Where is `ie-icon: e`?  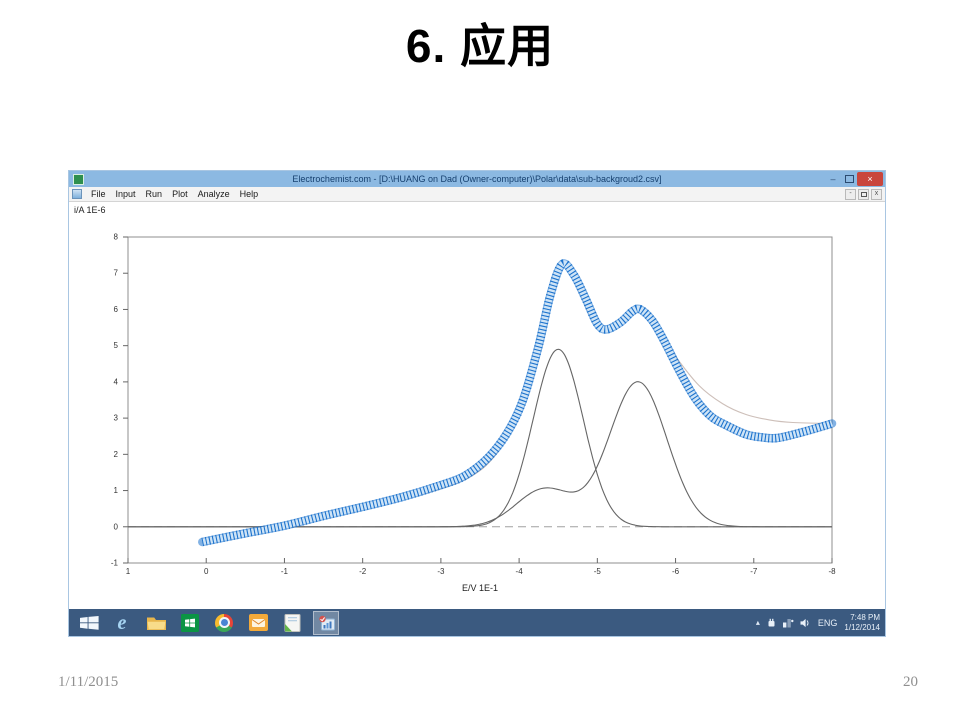 ie-icon: e is located at coordinates (122, 622).